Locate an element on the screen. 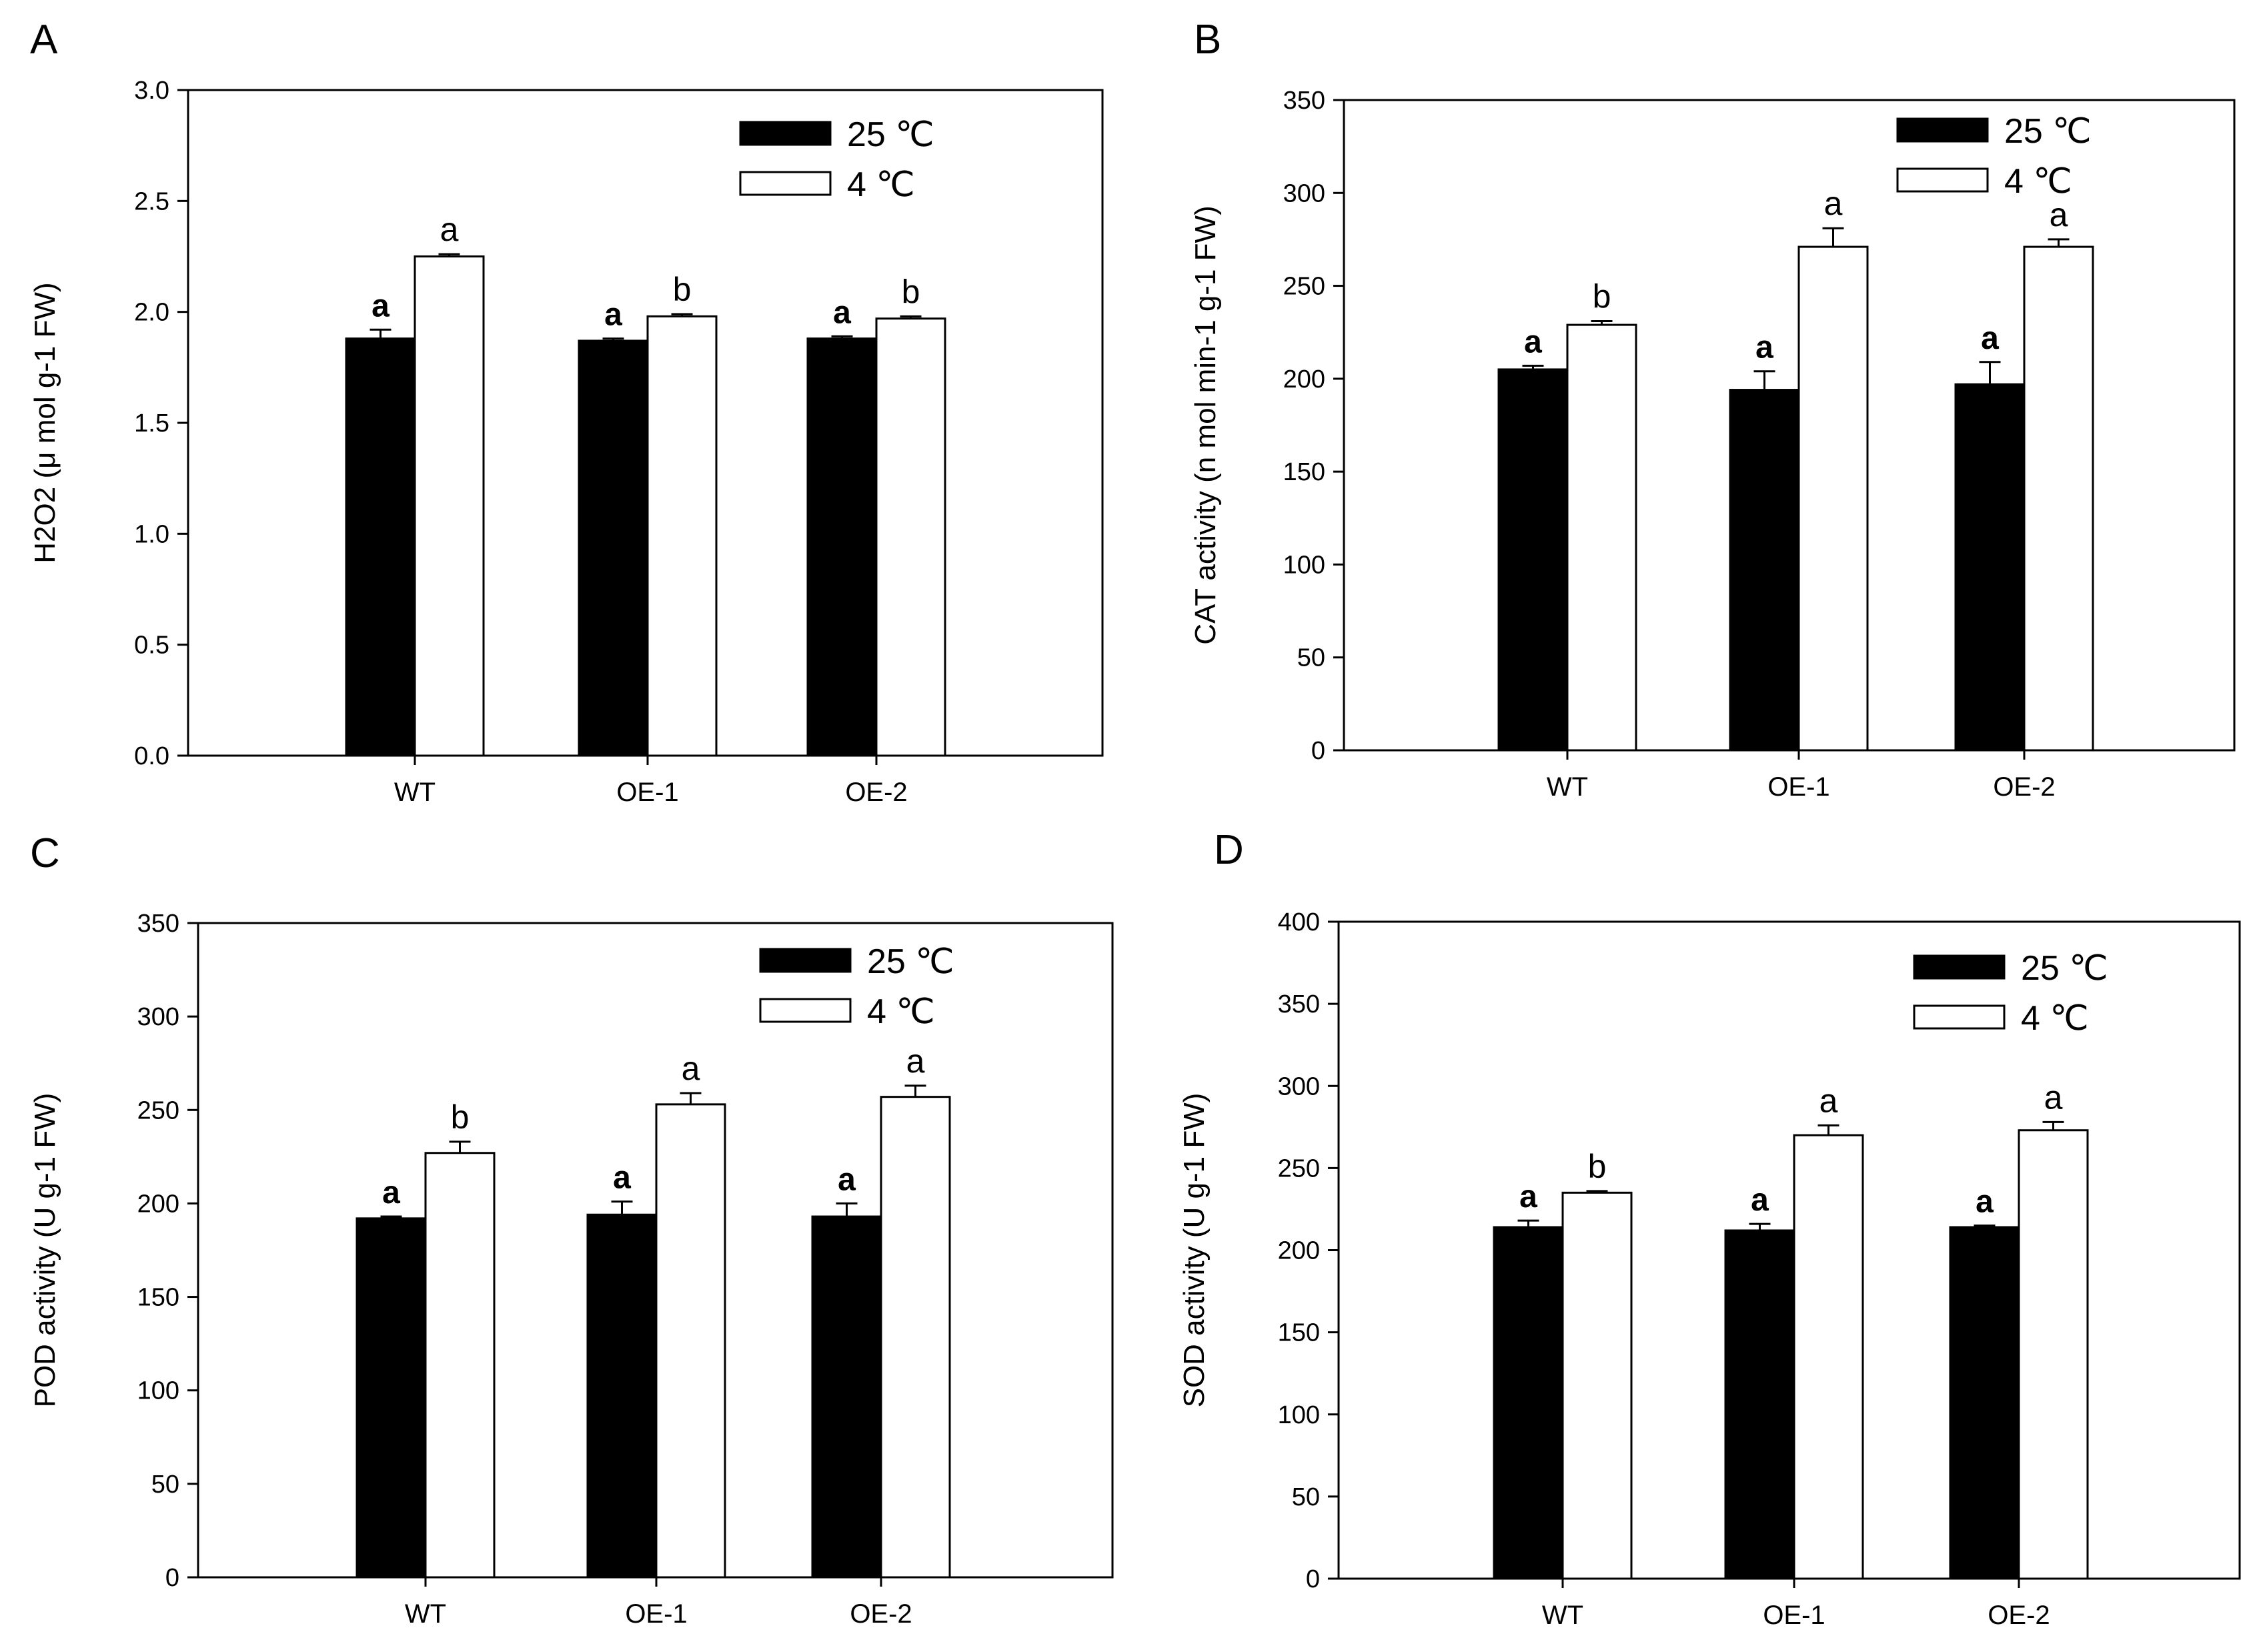 This screenshot has width=2267, height=1652. y-axis-label: H2O2 (μ mol g-1 FW) is located at coordinates (45, 422).